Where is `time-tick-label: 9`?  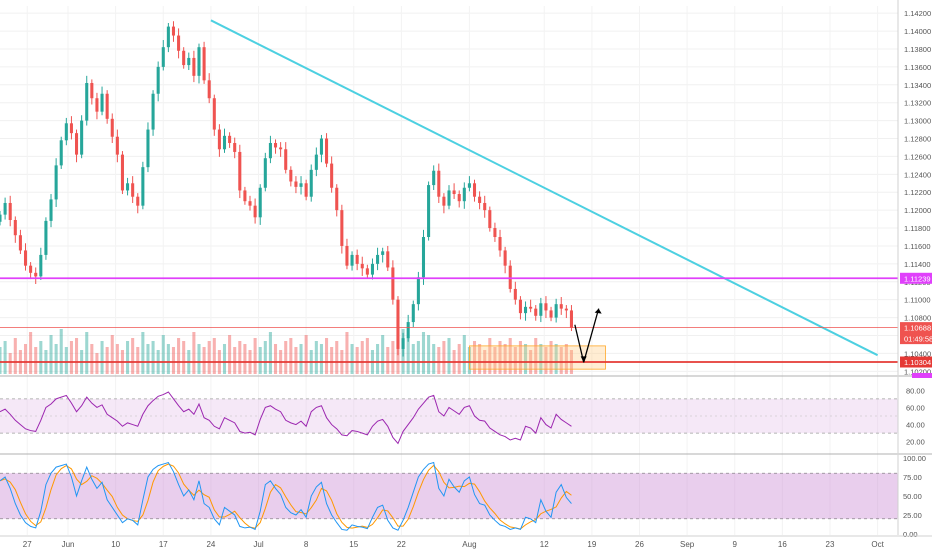 time-tick-label: 9 is located at coordinates (735, 544).